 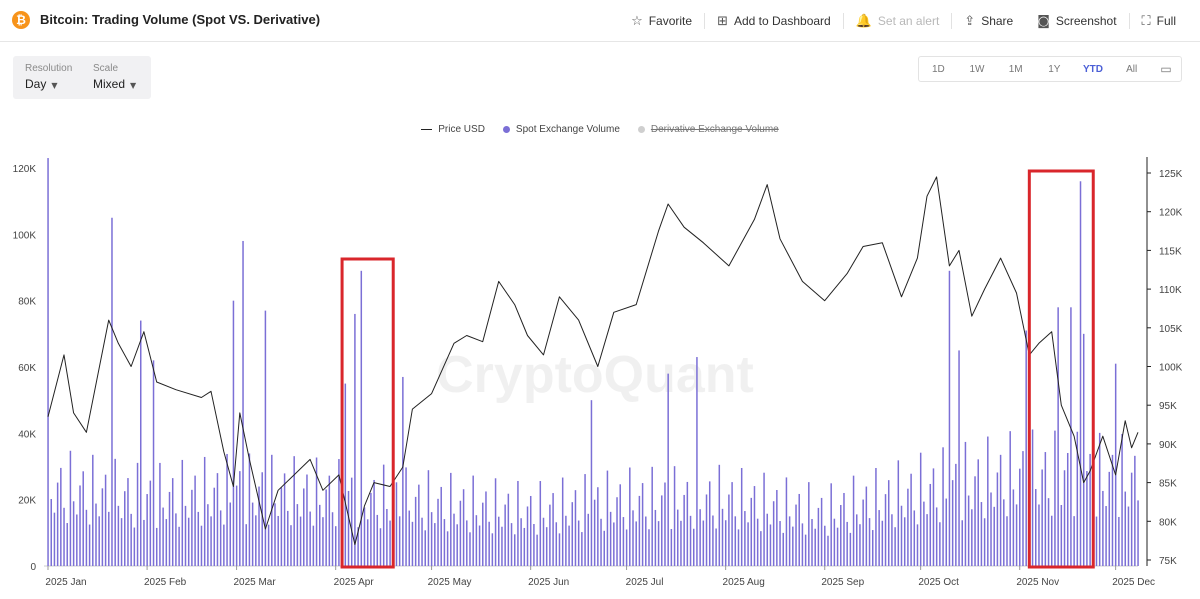 What do you see at coordinates (645, 582) in the screenshot?
I see `x-axis-tick-label: 2025 Jul` at bounding box center [645, 582].